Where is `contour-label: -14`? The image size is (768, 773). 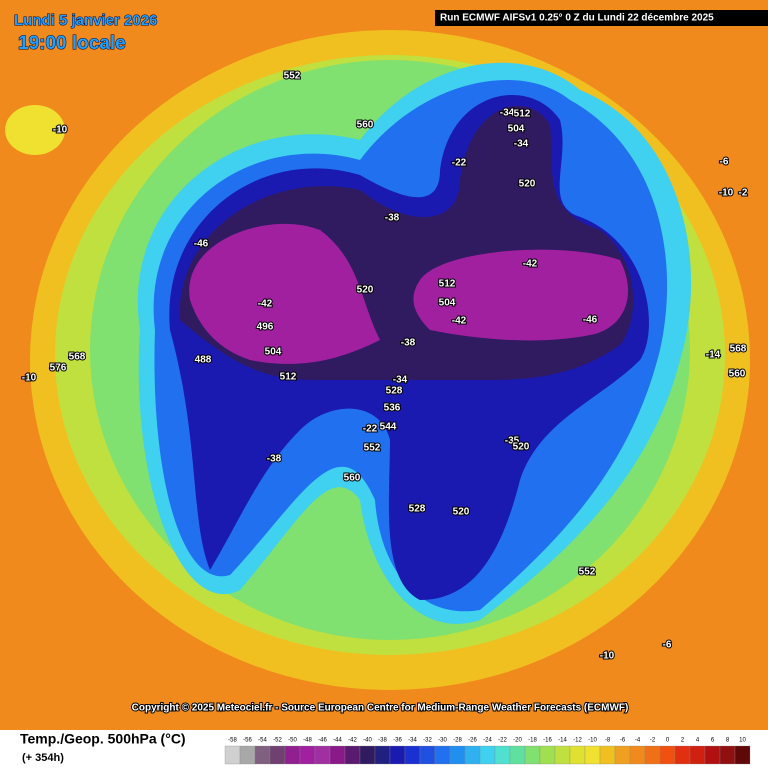 contour-label: -14 is located at coordinates (713, 355).